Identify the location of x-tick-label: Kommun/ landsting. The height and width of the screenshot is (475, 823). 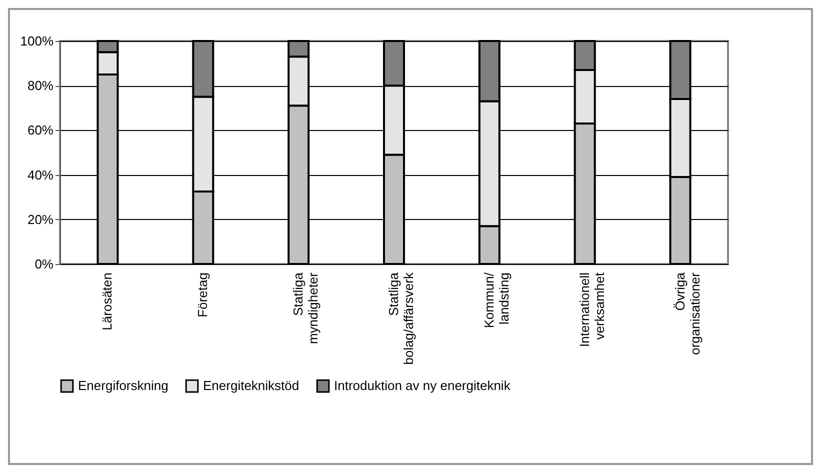
(496, 300).